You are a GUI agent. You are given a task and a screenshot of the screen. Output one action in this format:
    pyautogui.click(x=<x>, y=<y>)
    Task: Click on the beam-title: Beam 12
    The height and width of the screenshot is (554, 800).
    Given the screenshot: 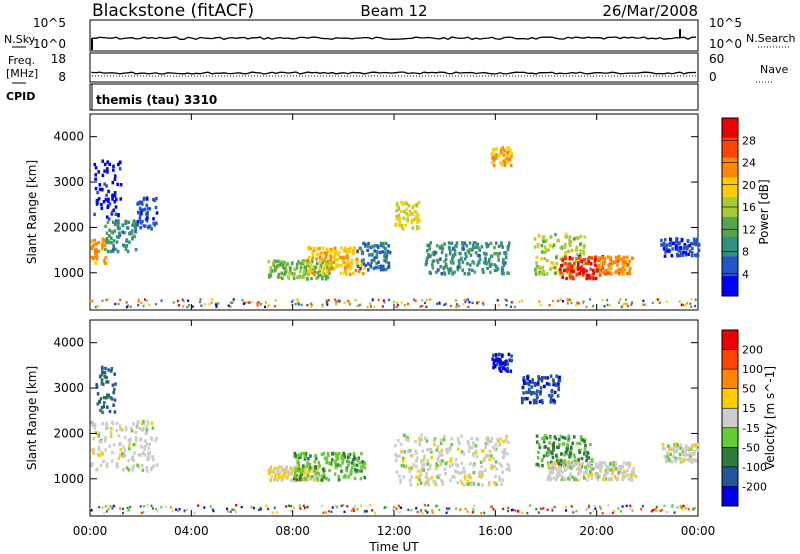 What is the action you would take?
    pyautogui.click(x=393, y=11)
    